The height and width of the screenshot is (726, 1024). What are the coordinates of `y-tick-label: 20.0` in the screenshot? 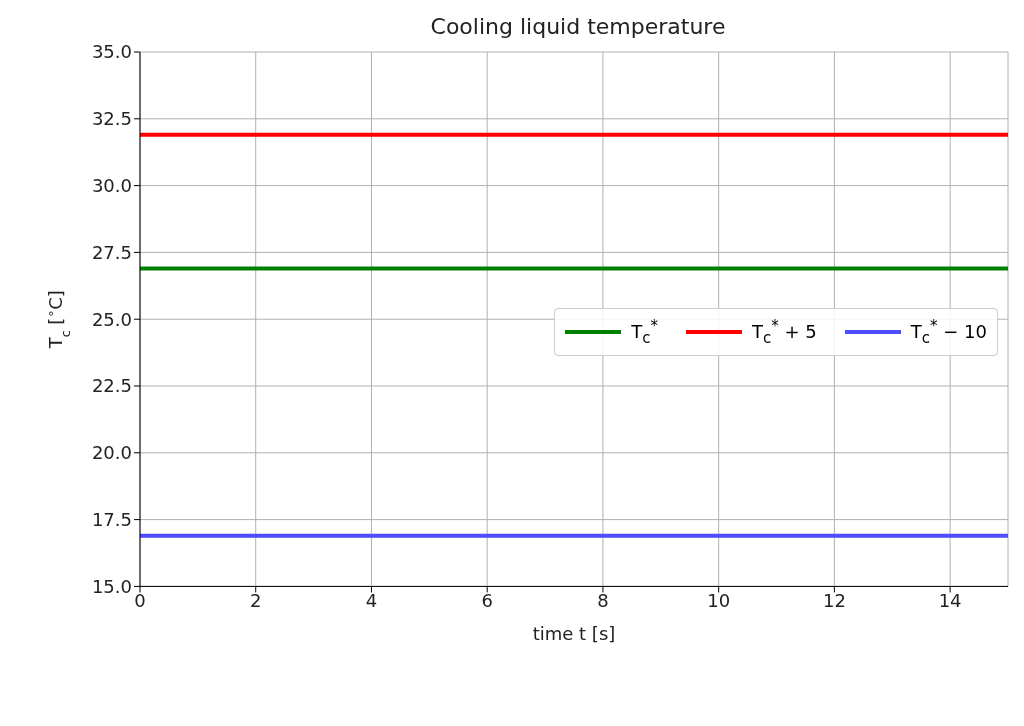 It's located at (111, 453).